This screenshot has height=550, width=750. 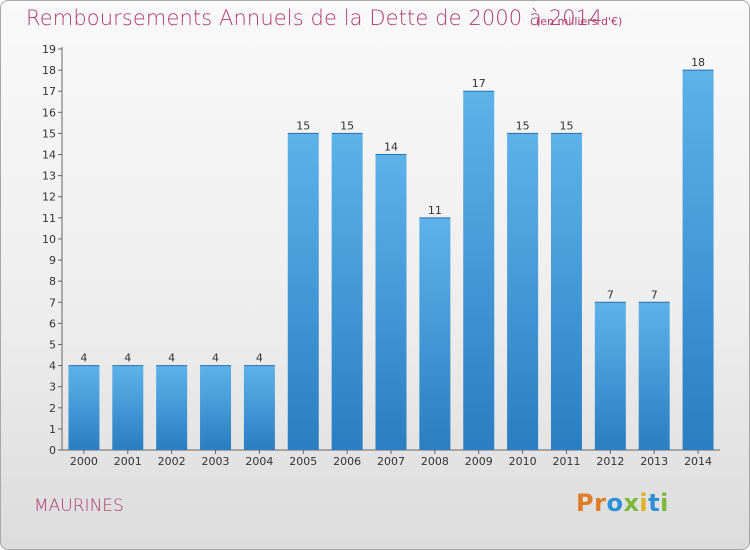 I want to click on y-tick-label: 11, so click(x=49, y=218).